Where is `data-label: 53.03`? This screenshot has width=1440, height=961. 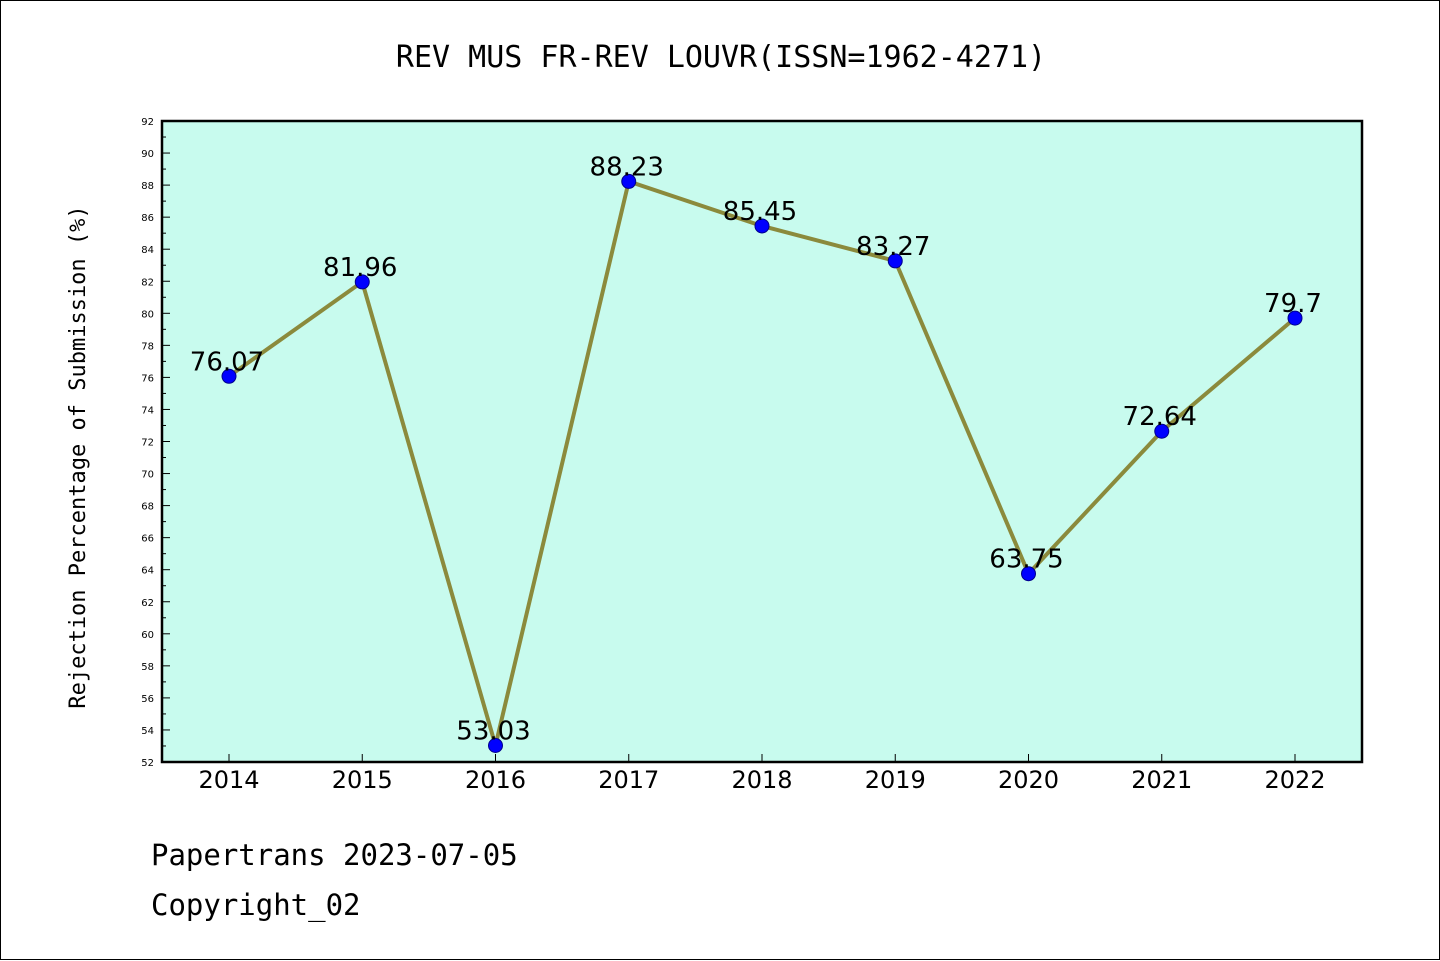
data-label: 53.03 is located at coordinates (493, 731).